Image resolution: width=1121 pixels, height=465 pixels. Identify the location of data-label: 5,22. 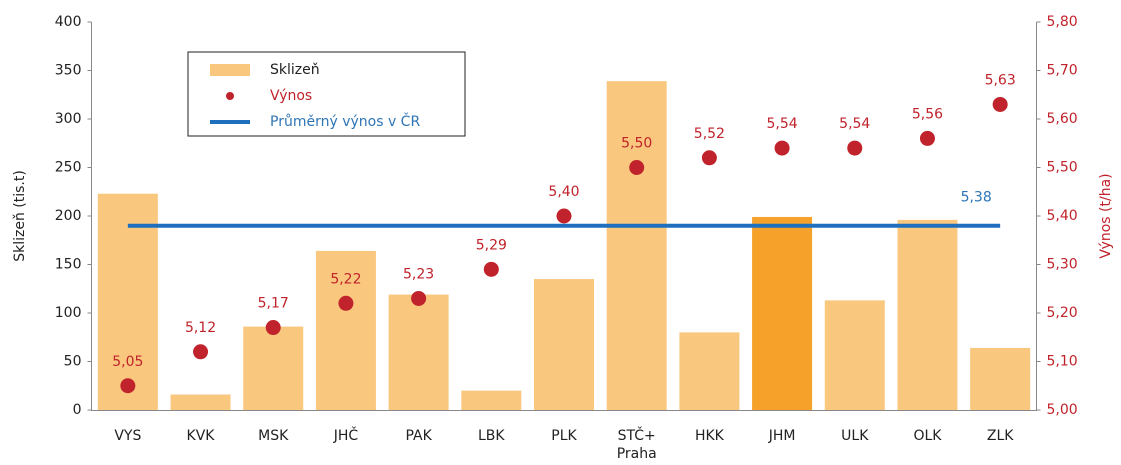
(345, 279).